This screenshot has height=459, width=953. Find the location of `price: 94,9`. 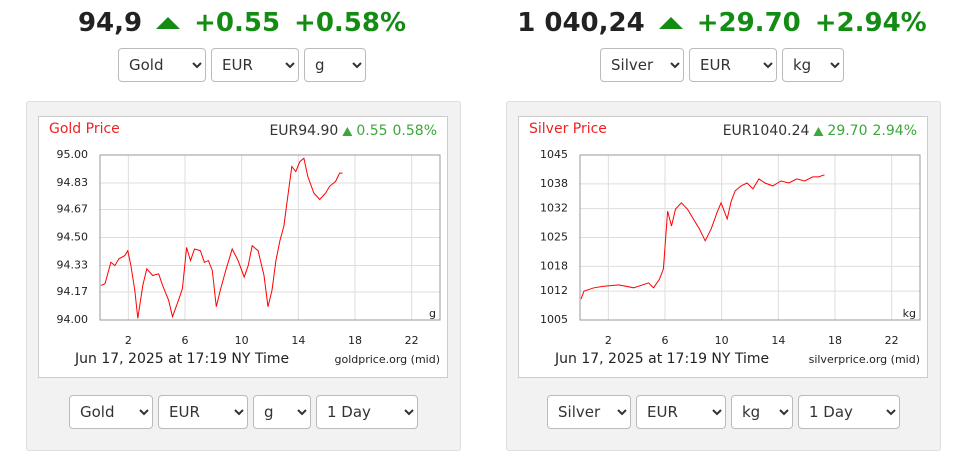

price: 94,9 is located at coordinates (110, 23).